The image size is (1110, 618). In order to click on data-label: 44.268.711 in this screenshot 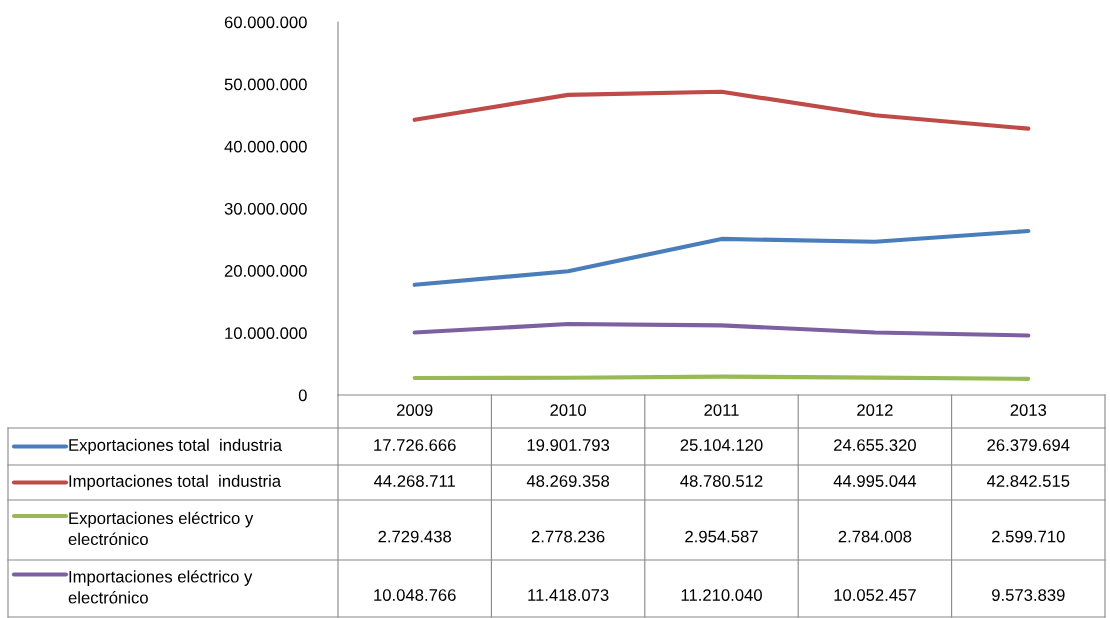, I will do `click(414, 481)`.